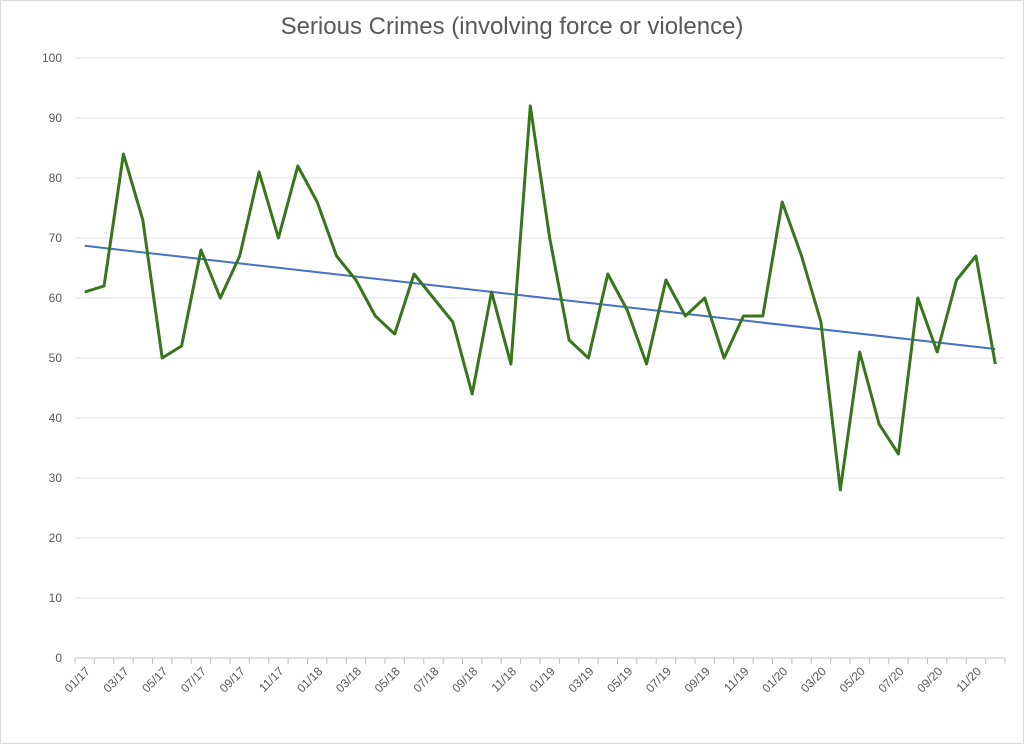 Image resolution: width=1024 pixels, height=744 pixels. What do you see at coordinates (56, 358) in the screenshot?
I see `y-tick-label: 50` at bounding box center [56, 358].